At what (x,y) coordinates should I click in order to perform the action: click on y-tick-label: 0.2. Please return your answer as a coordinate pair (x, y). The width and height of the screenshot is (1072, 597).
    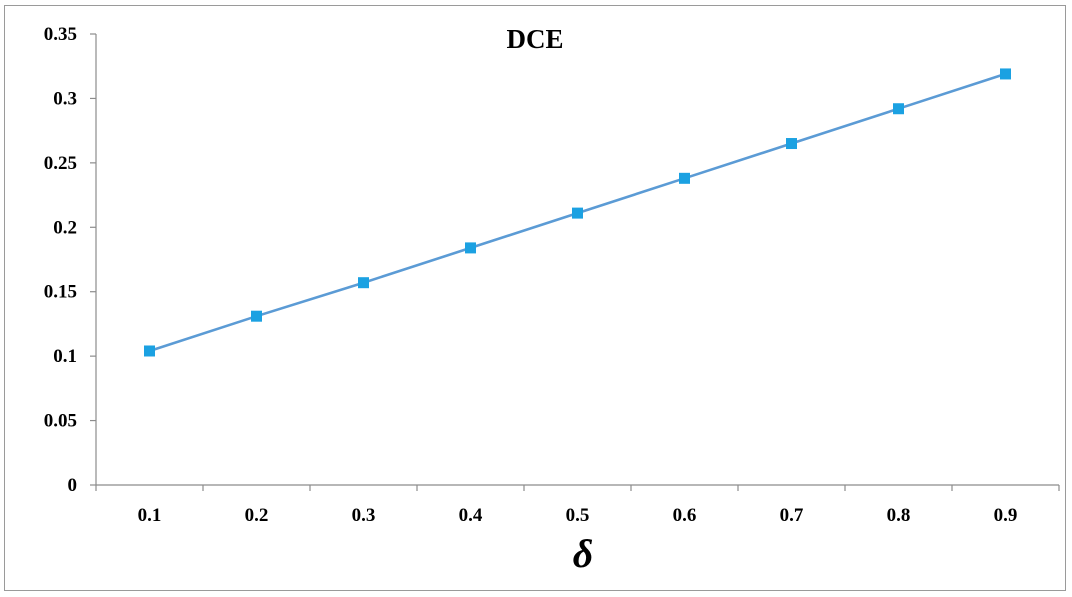
    Looking at the image, I should click on (65, 227).